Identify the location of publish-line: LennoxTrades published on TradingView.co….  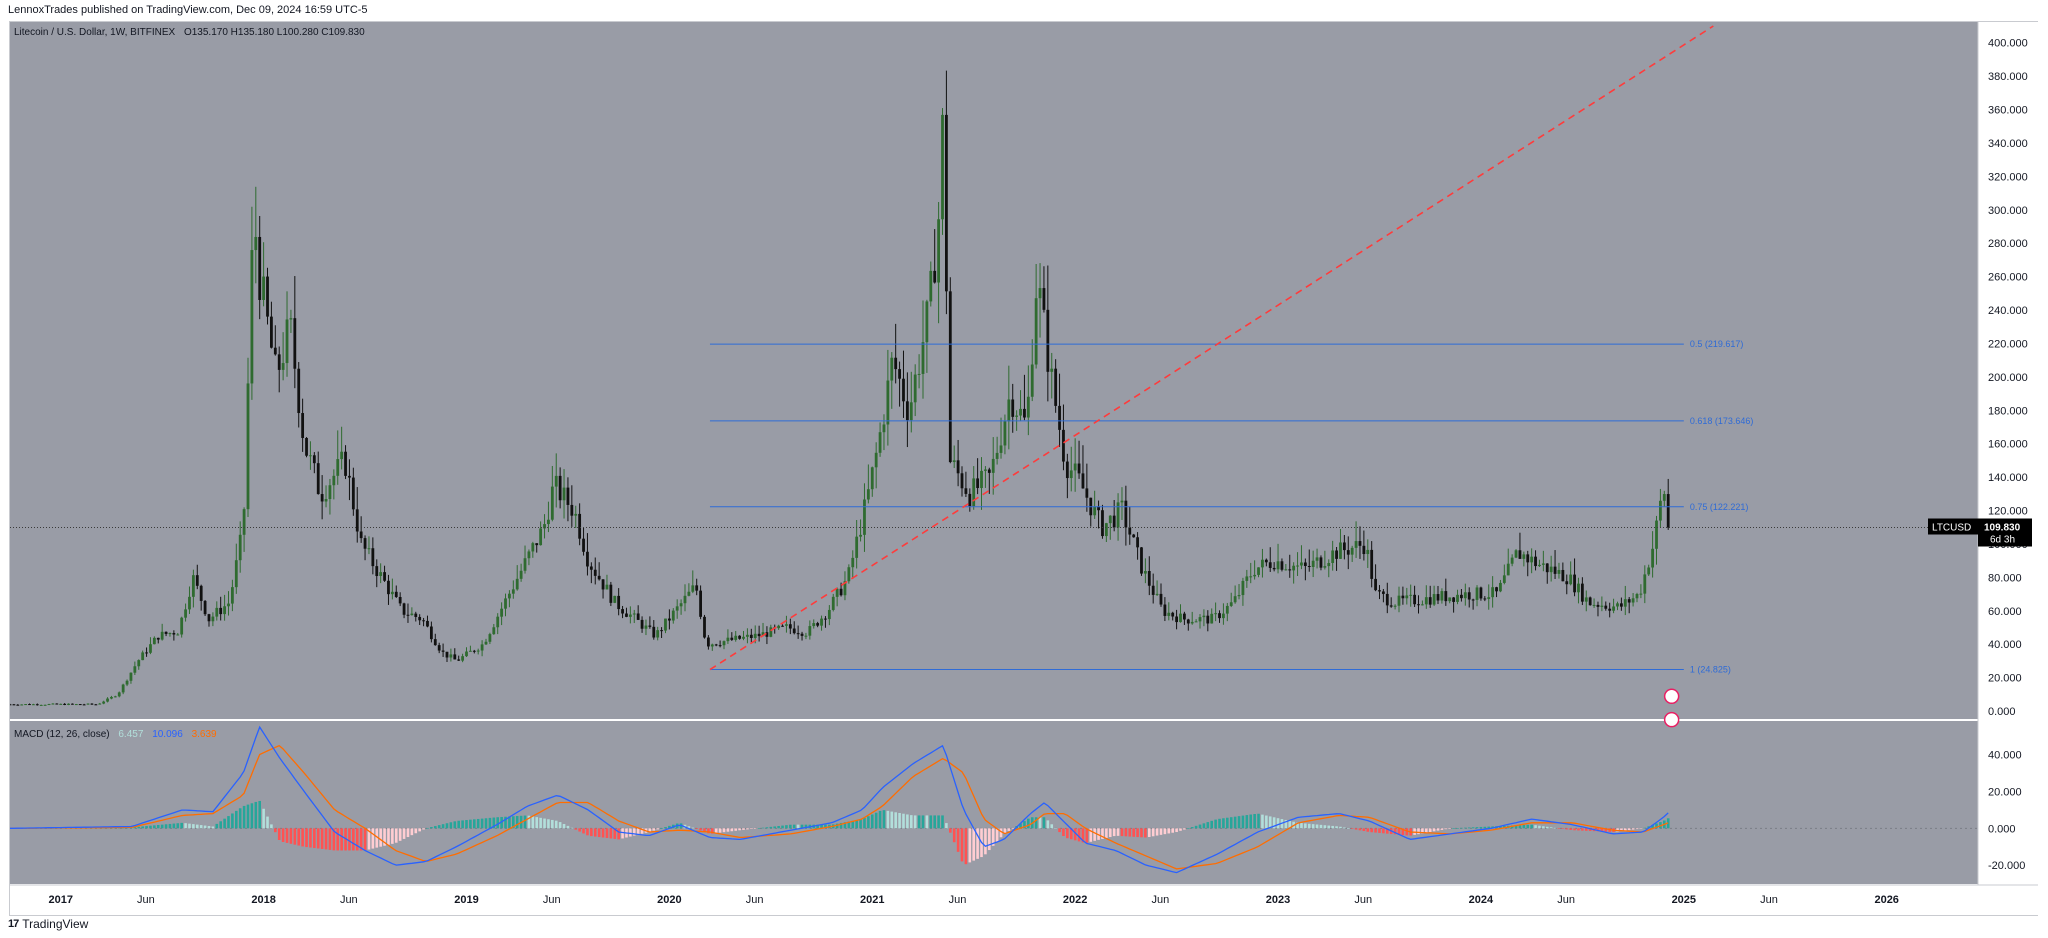
(188, 10).